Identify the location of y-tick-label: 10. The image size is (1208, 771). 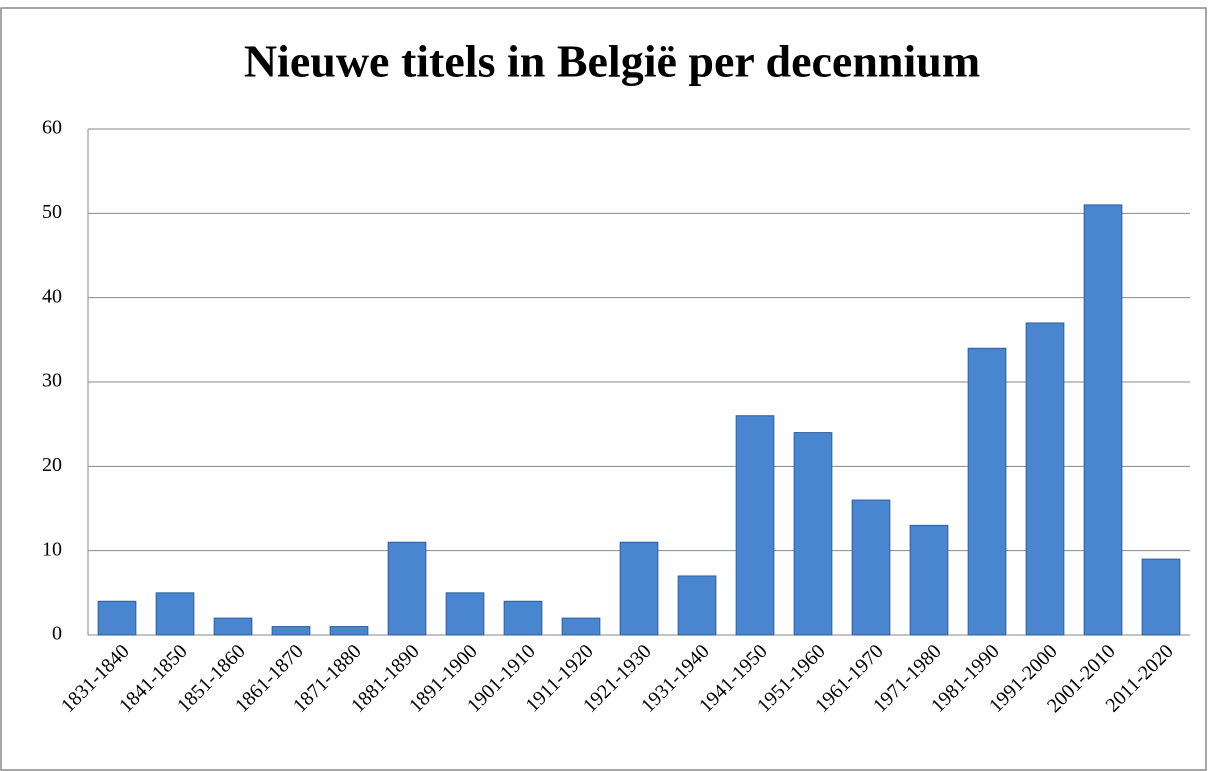
(52, 549).